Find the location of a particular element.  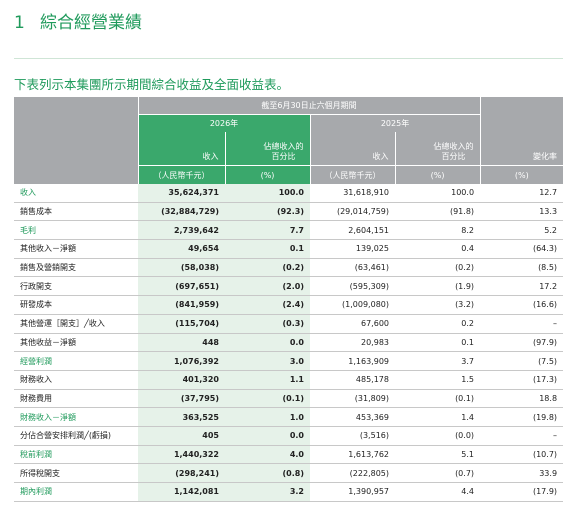

table-cell: (16.6) is located at coordinates (522, 305).